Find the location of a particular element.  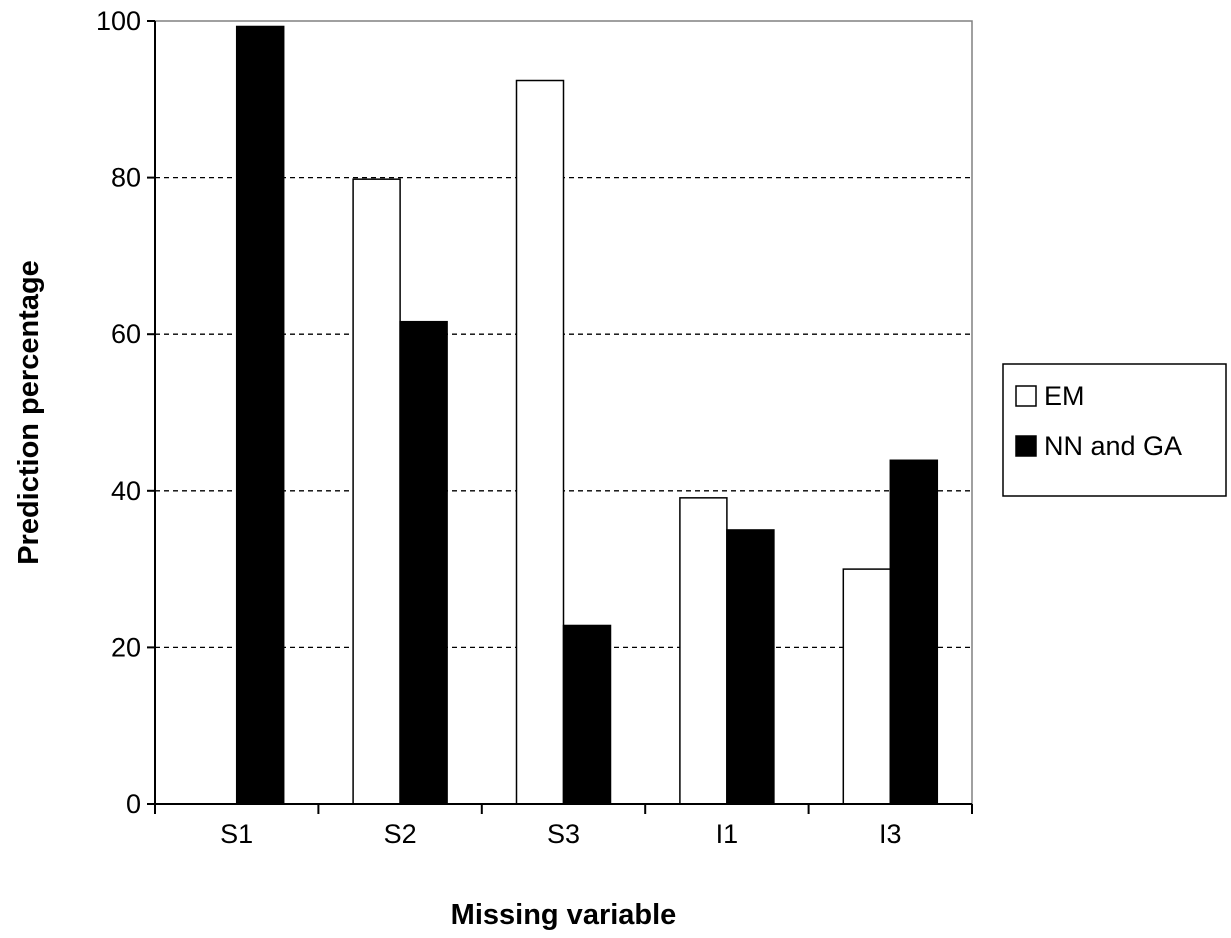

legend-box is located at coordinates (1114, 430).